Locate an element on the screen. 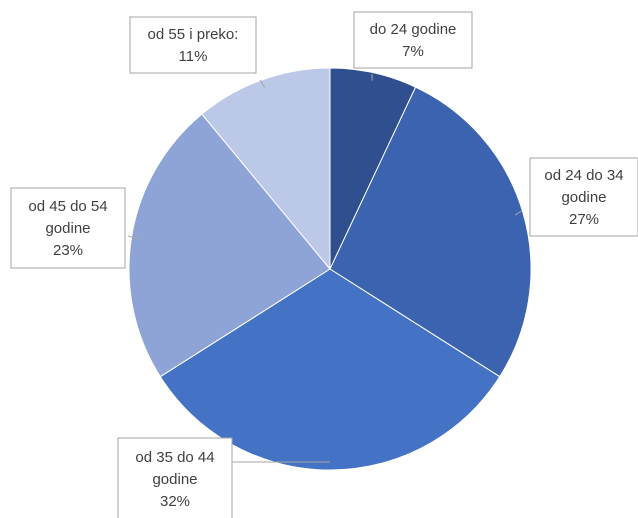 The height and width of the screenshot is (518, 638). callout-5: od 55 i preko: 11% is located at coordinates (197, 52).